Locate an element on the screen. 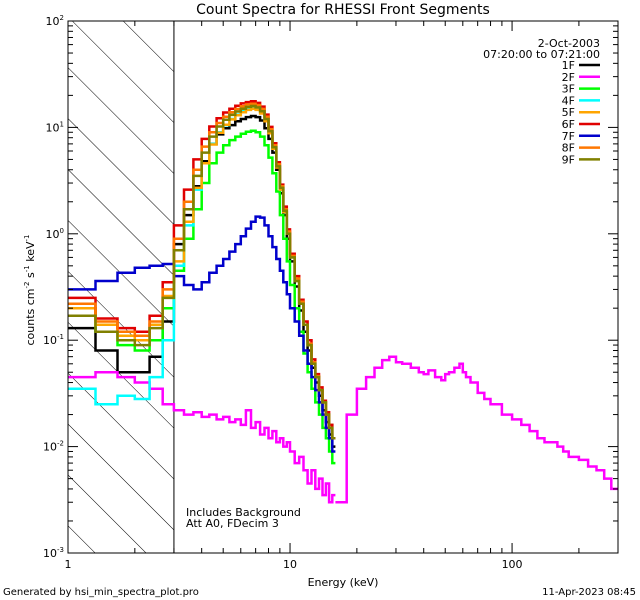 This screenshot has width=640, height=600. x-tick-label: 100 is located at coordinates (512, 564).